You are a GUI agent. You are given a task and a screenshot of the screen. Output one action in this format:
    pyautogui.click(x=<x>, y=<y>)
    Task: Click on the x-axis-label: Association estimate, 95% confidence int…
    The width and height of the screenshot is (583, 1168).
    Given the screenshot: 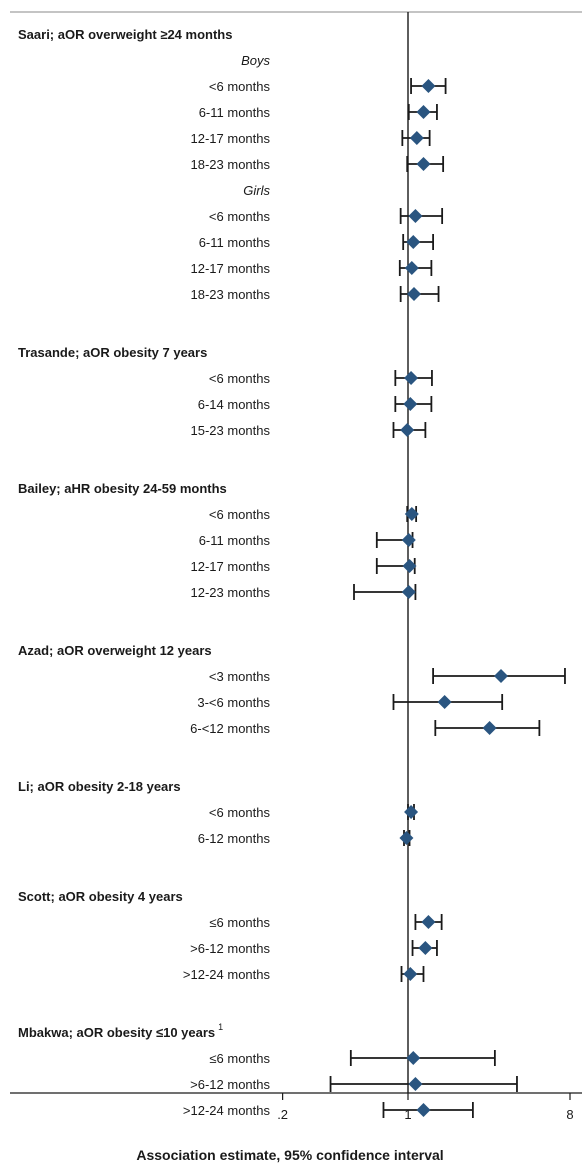 What is the action you would take?
    pyautogui.click(x=289, y=1155)
    